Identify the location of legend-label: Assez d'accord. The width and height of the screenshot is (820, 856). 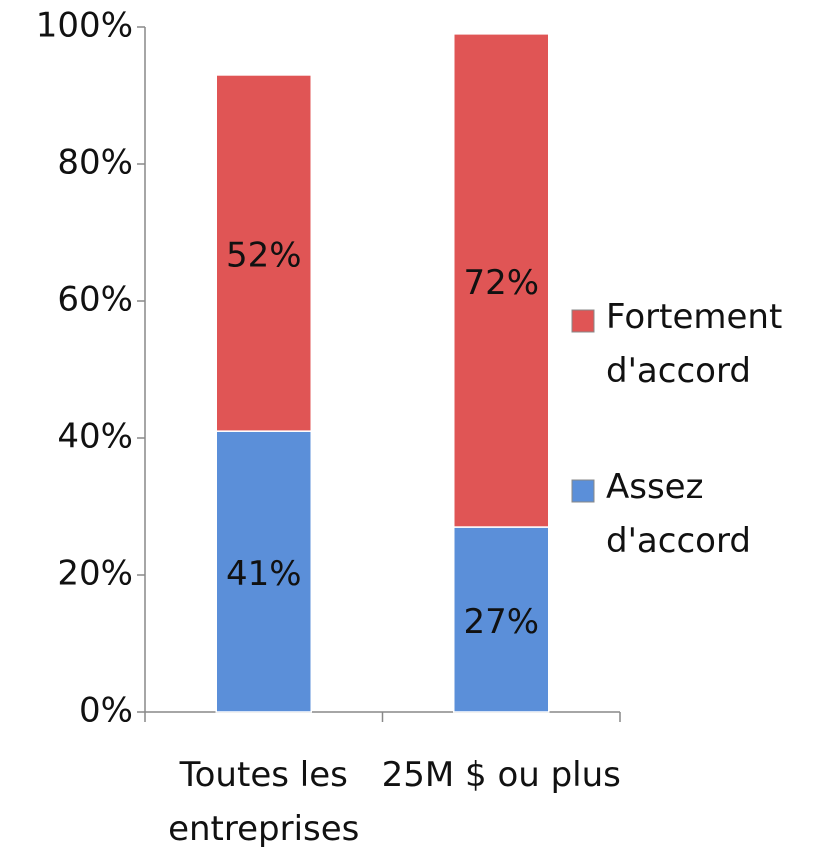
(678, 514).